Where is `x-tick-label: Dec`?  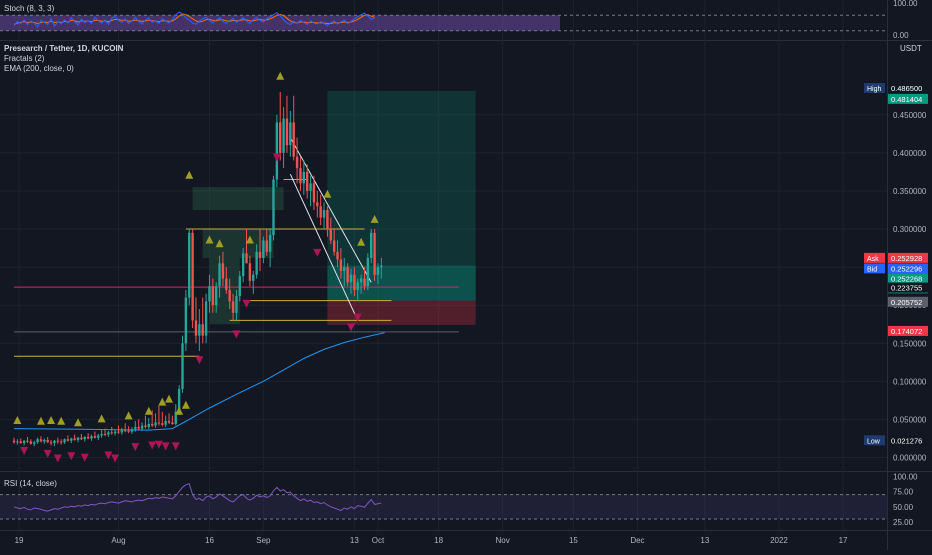
x-tick-label: Dec is located at coordinates (637, 540).